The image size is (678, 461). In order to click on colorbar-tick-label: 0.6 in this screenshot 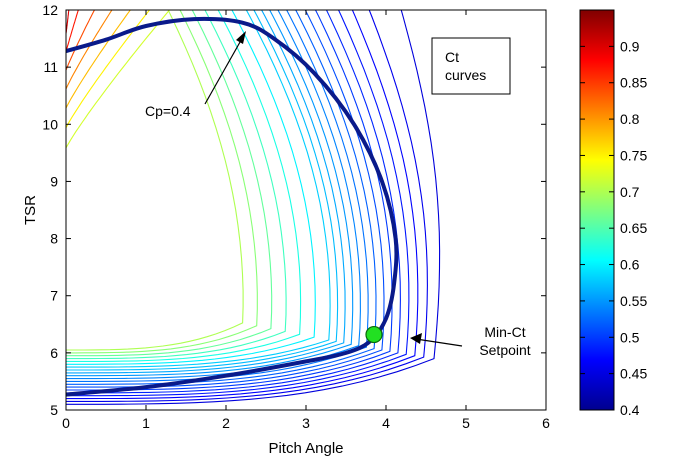, I will do `click(630, 265)`.